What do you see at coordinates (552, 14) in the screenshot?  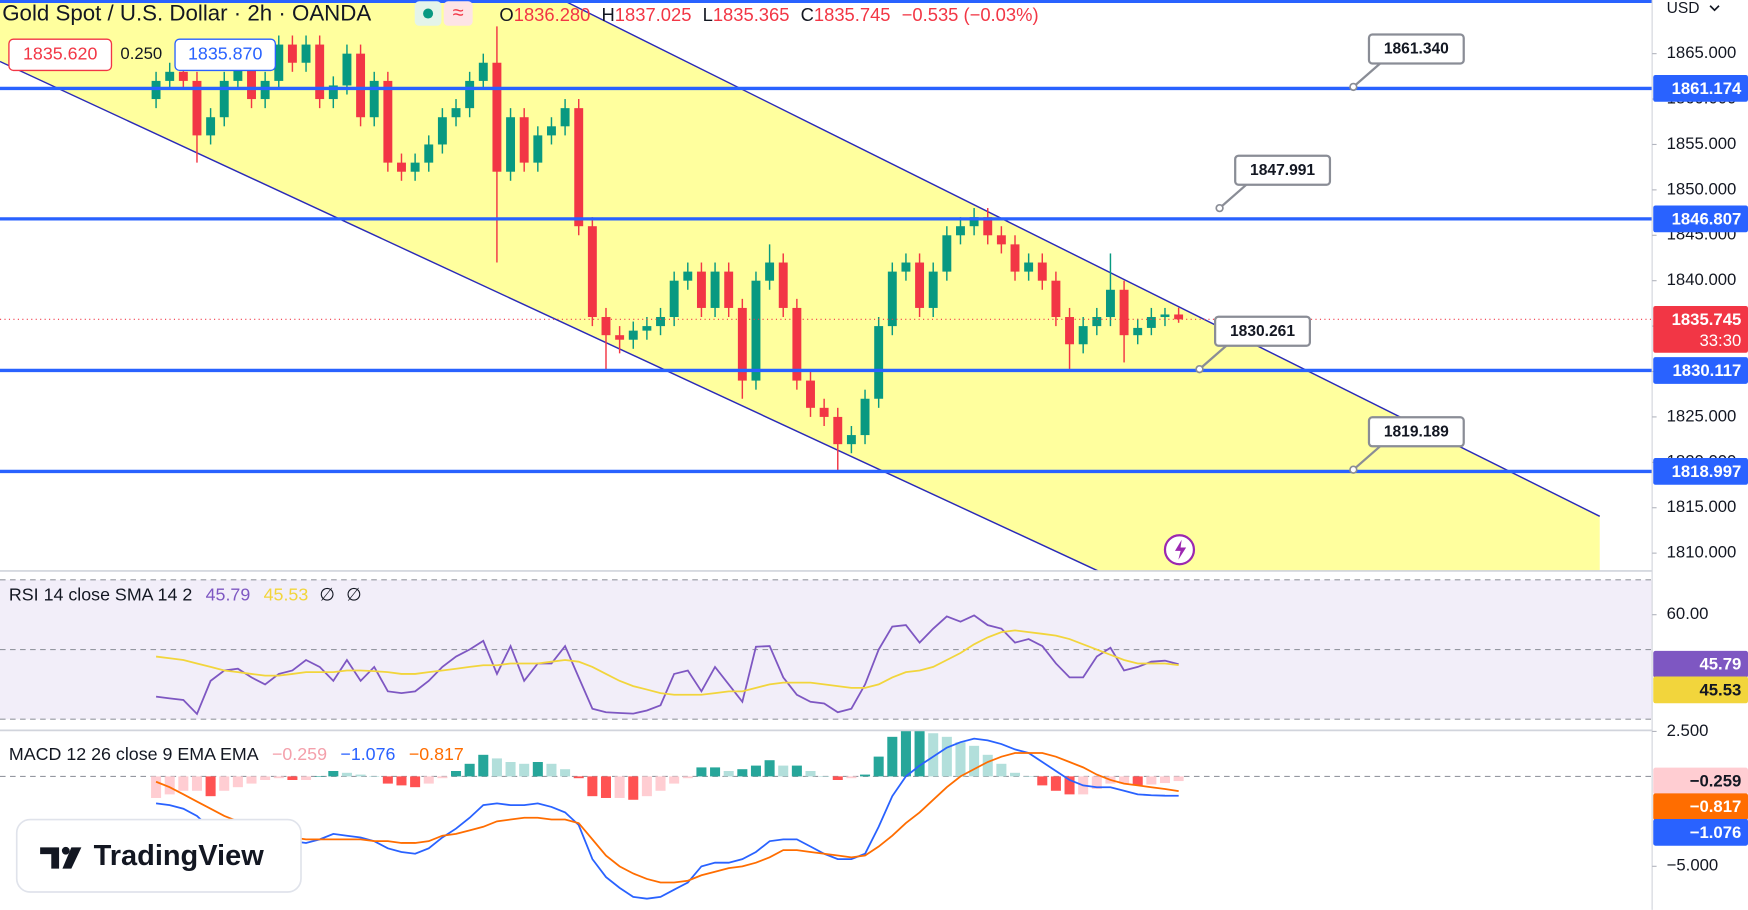 I see `ohlc-value: 1836.280` at bounding box center [552, 14].